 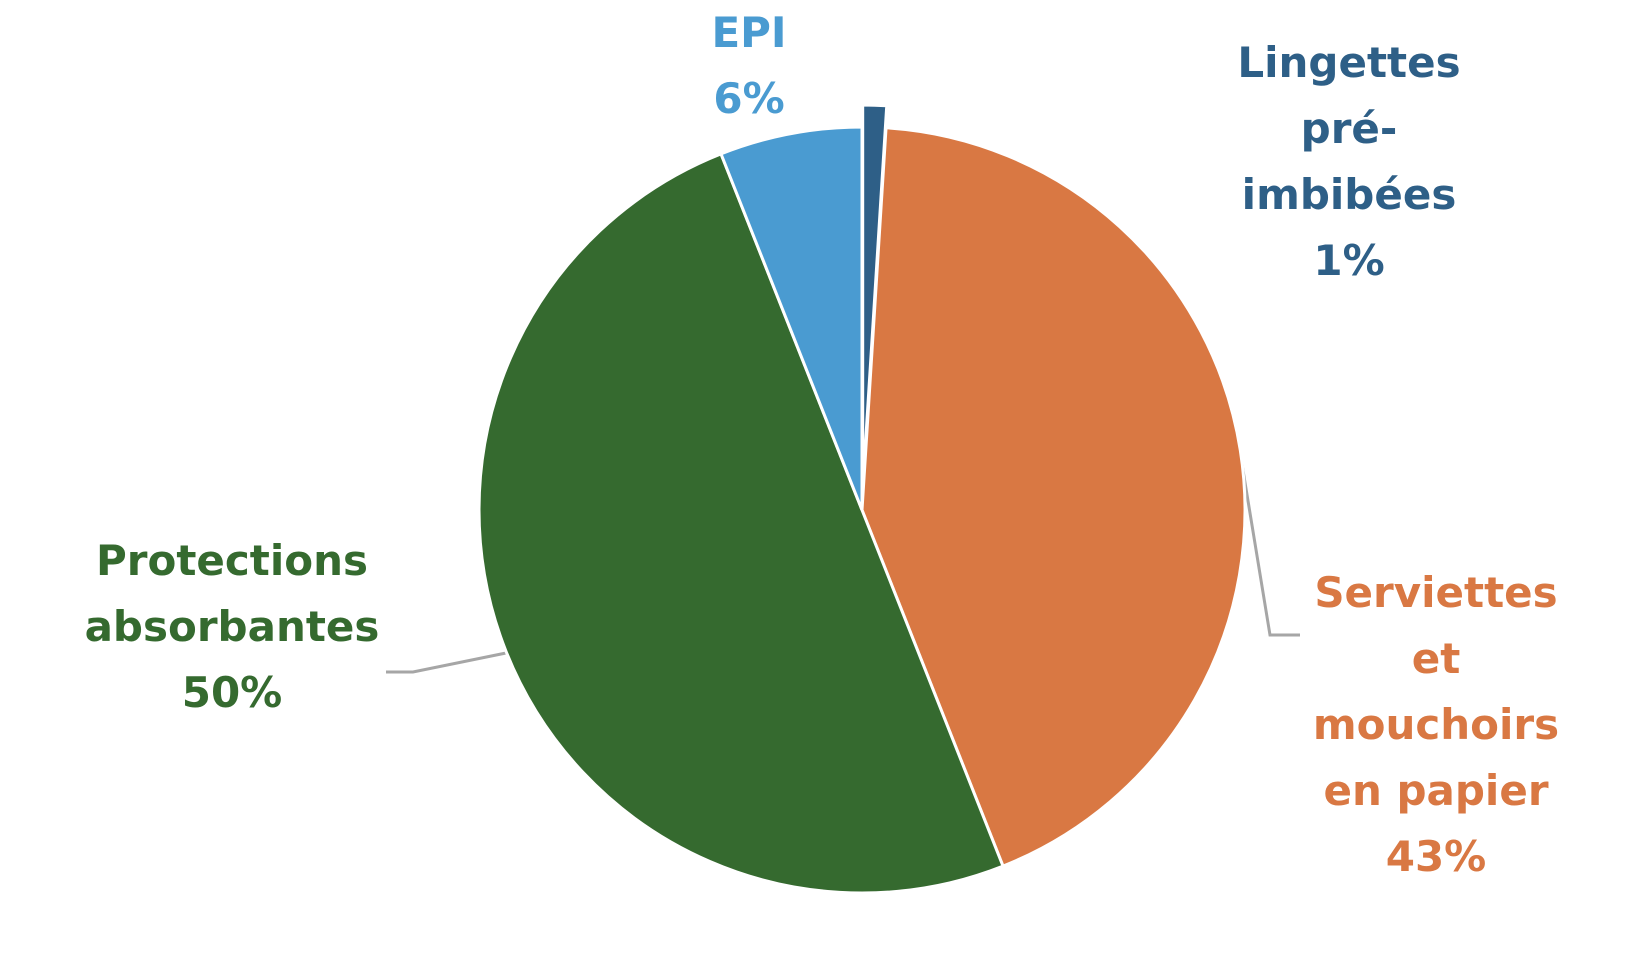 I want to click on data-label: Serviettes et mouchoirs en papier 43%, so click(x=1436, y=725).